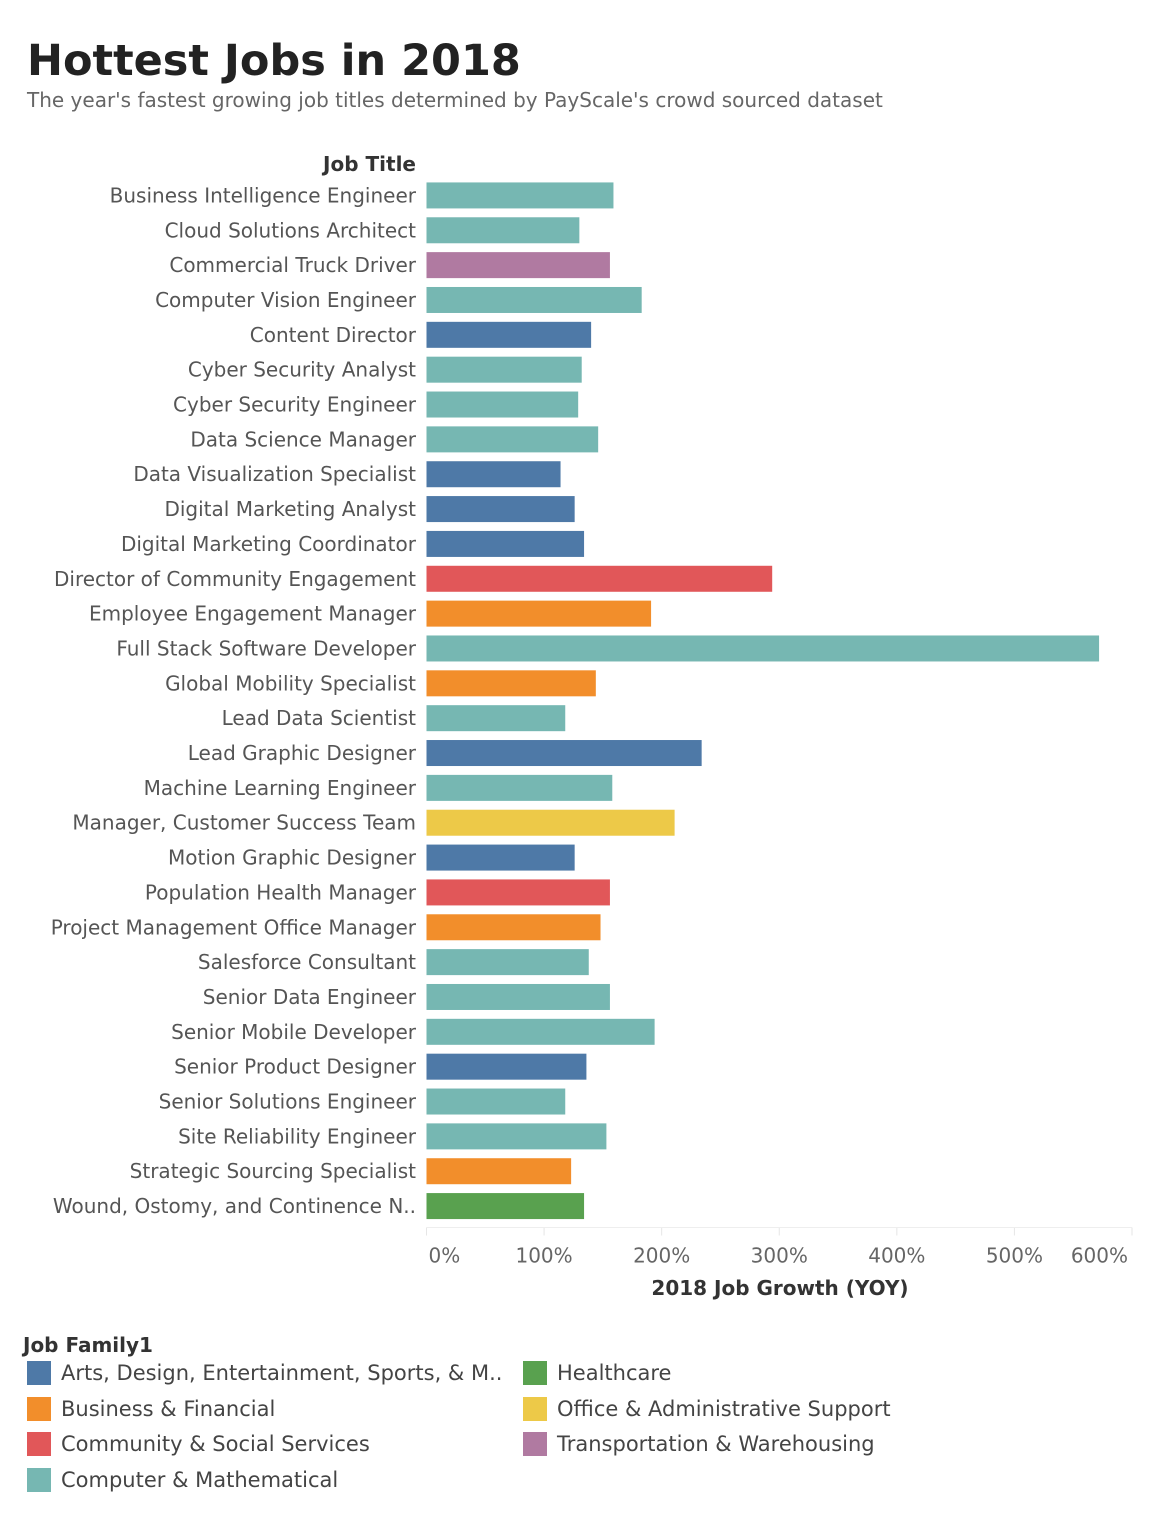 Image resolution: width=1152 pixels, height=1525 pixels. I want to click on category-label: Machine Learning Engineer, so click(280, 788).